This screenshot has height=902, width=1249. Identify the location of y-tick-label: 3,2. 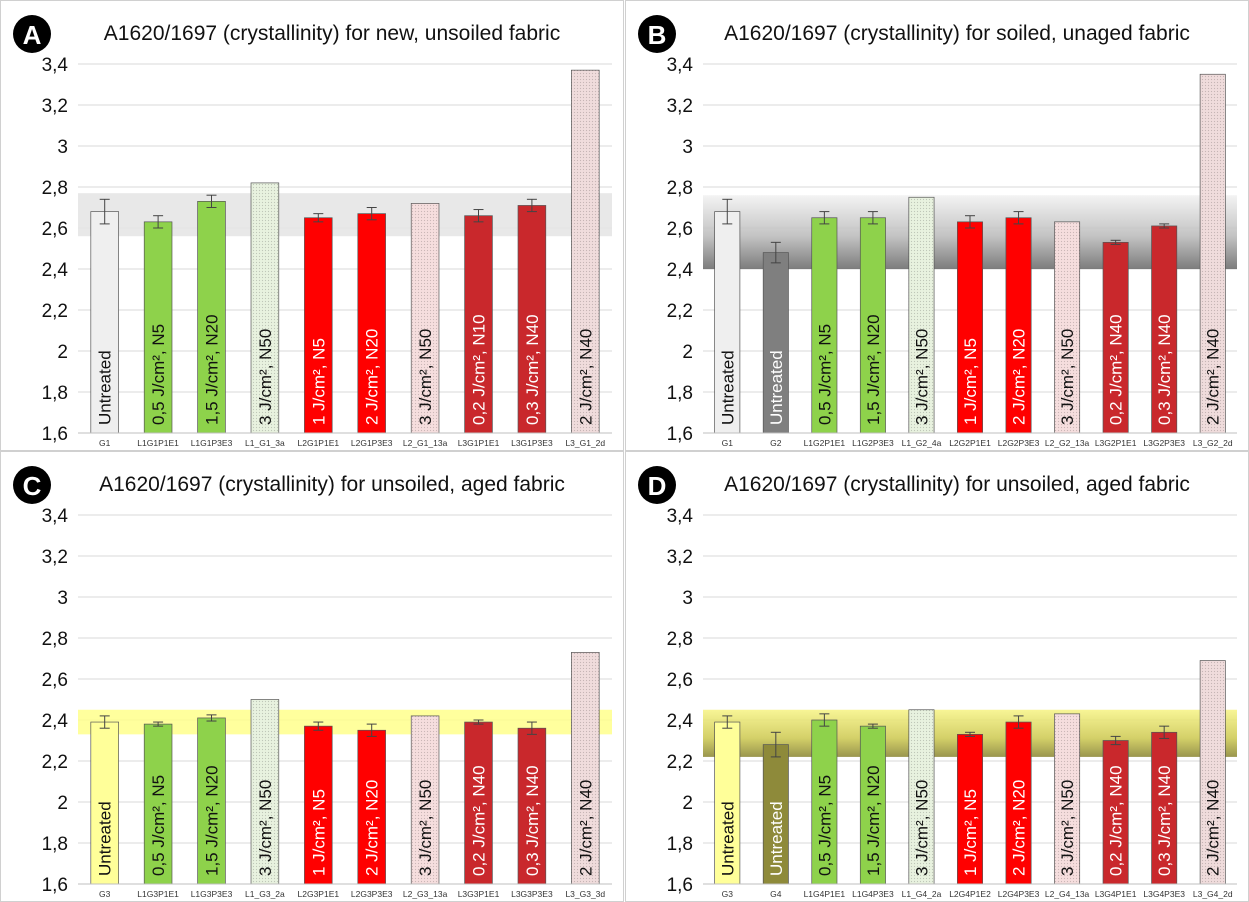
(55, 106).